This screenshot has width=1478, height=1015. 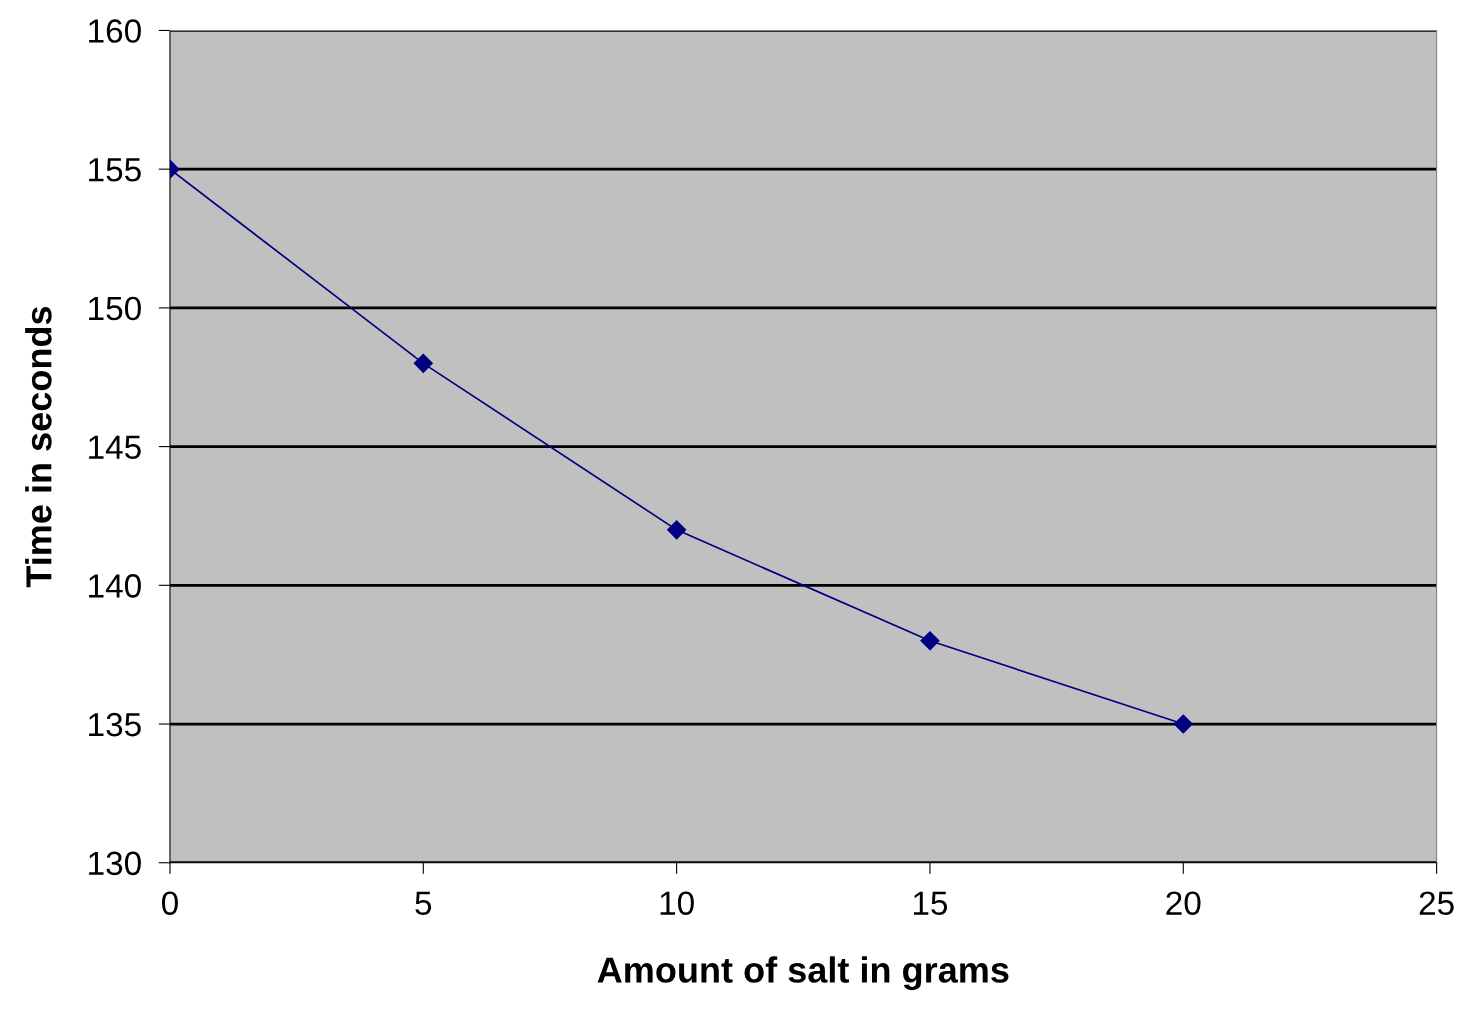 What do you see at coordinates (170, 903) in the screenshot?
I see `x-tick-label: 0` at bounding box center [170, 903].